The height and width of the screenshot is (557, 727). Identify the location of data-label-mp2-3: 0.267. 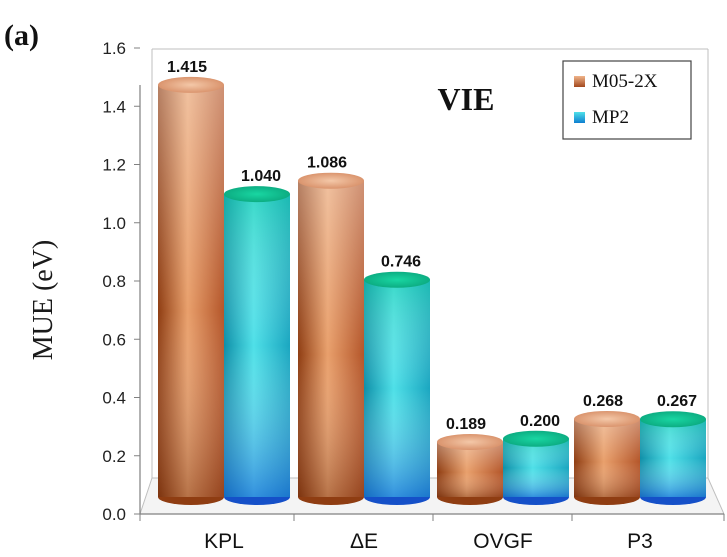
(677, 401).